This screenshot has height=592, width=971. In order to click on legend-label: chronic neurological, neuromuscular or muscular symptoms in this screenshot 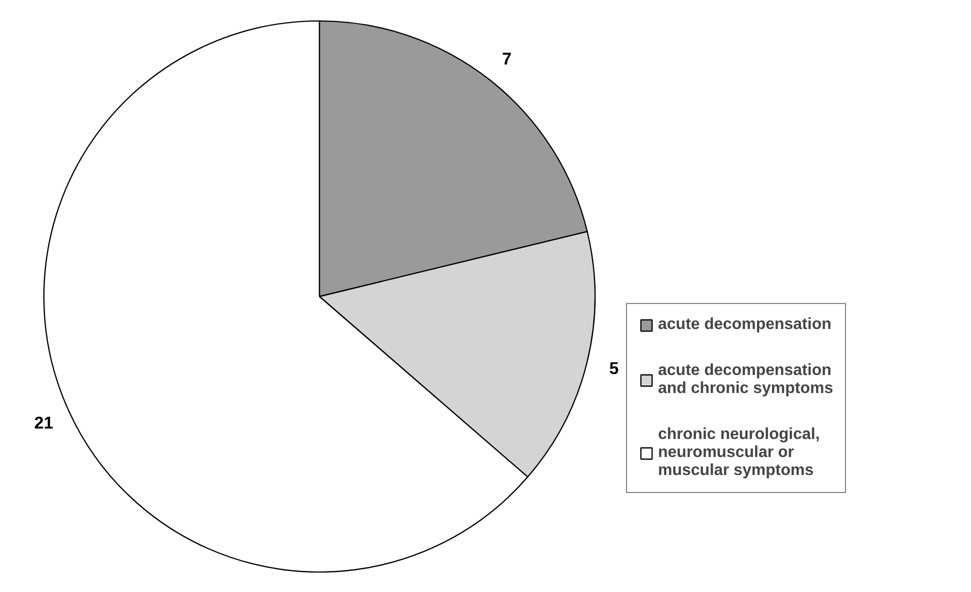, I will do `click(739, 453)`.